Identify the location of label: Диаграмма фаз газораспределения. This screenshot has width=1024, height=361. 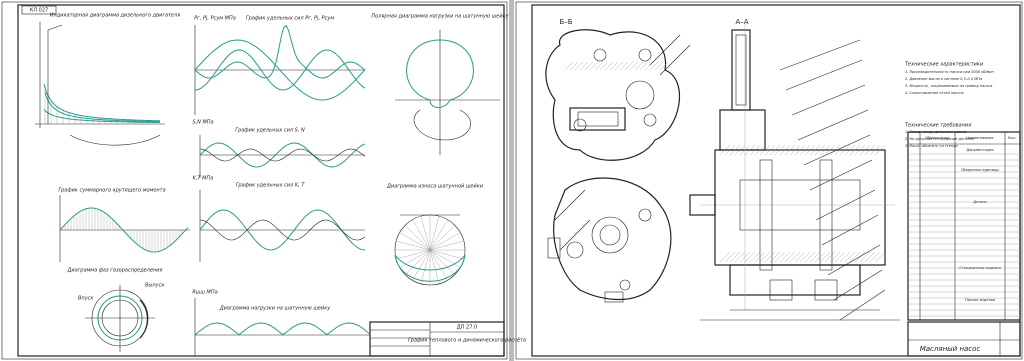
(114, 271).